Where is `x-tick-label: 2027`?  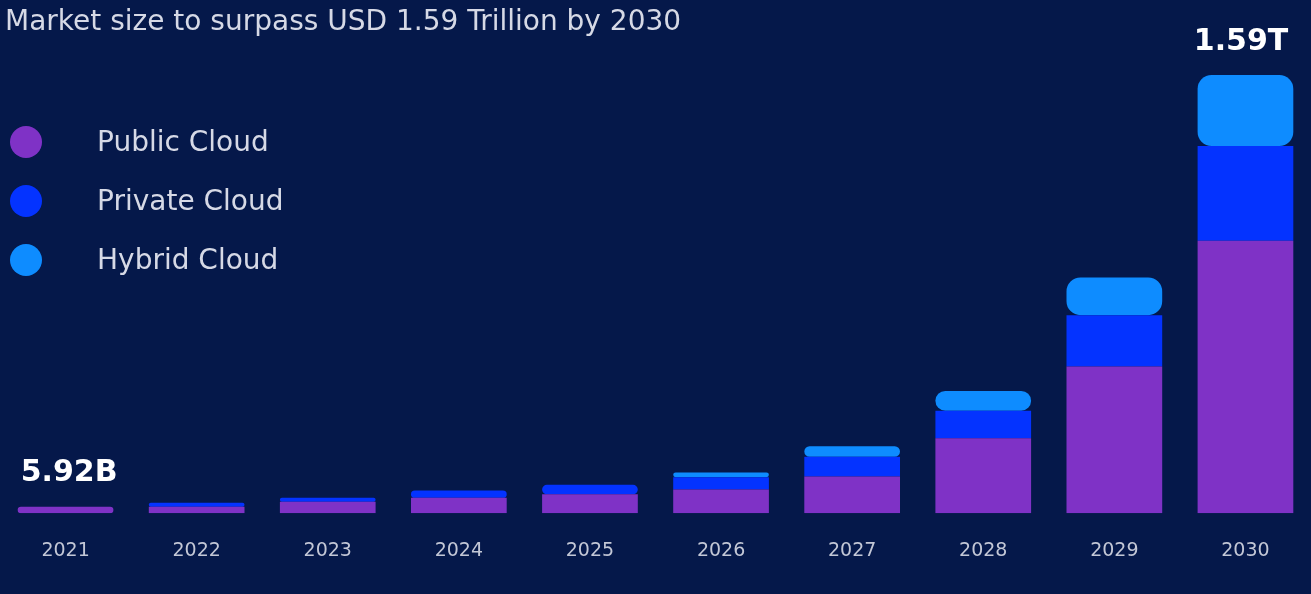
x-tick-label: 2027 is located at coordinates (852, 548).